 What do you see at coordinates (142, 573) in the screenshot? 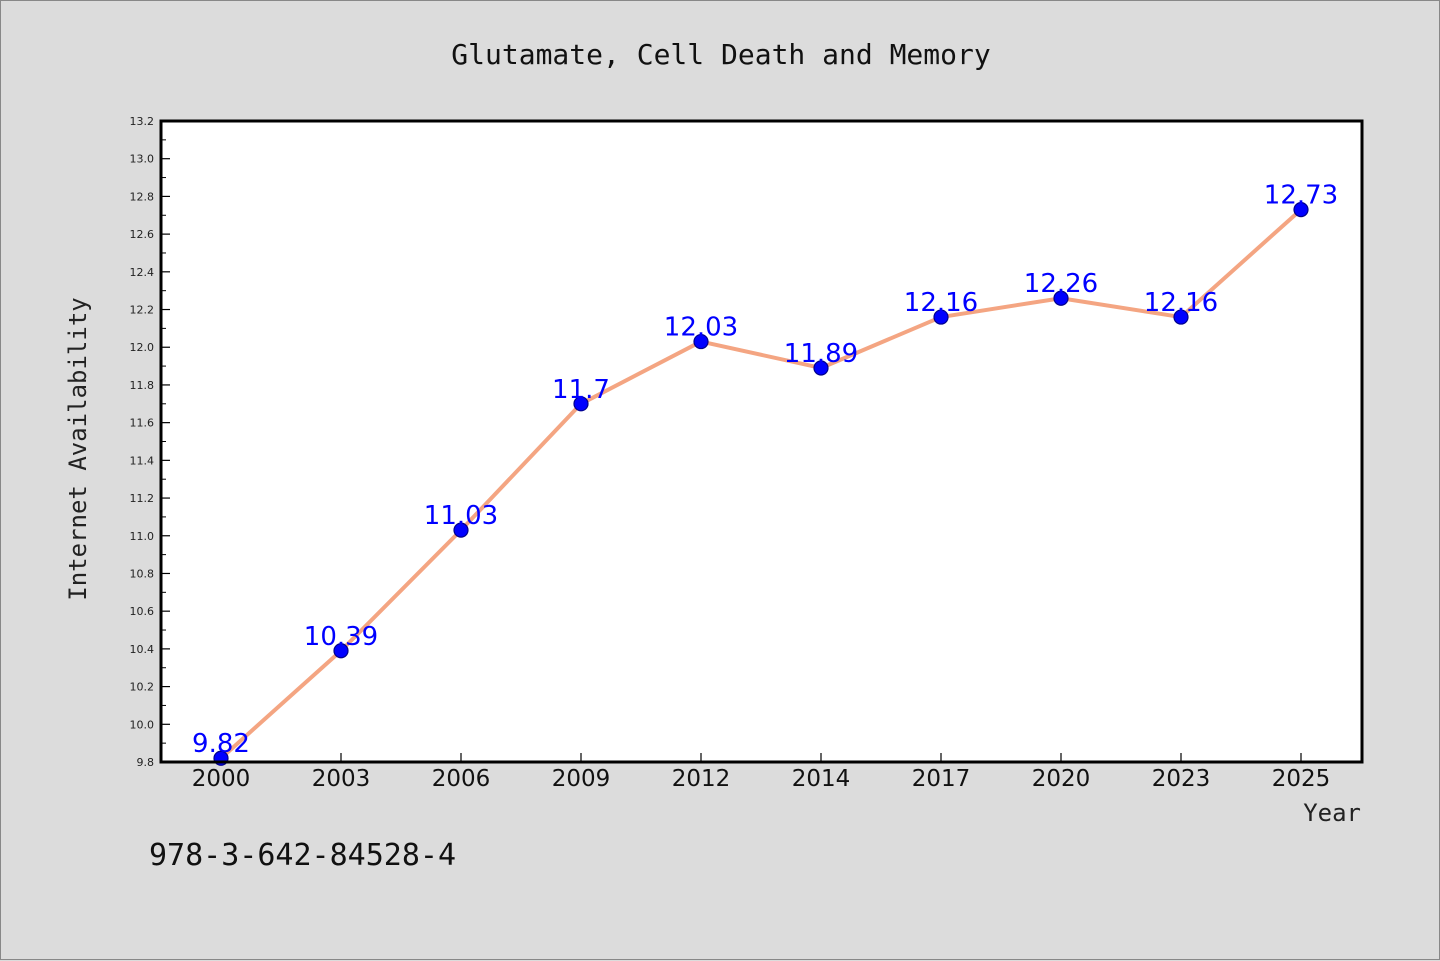
I see `y-tick-label: 10.8` at bounding box center [142, 573].